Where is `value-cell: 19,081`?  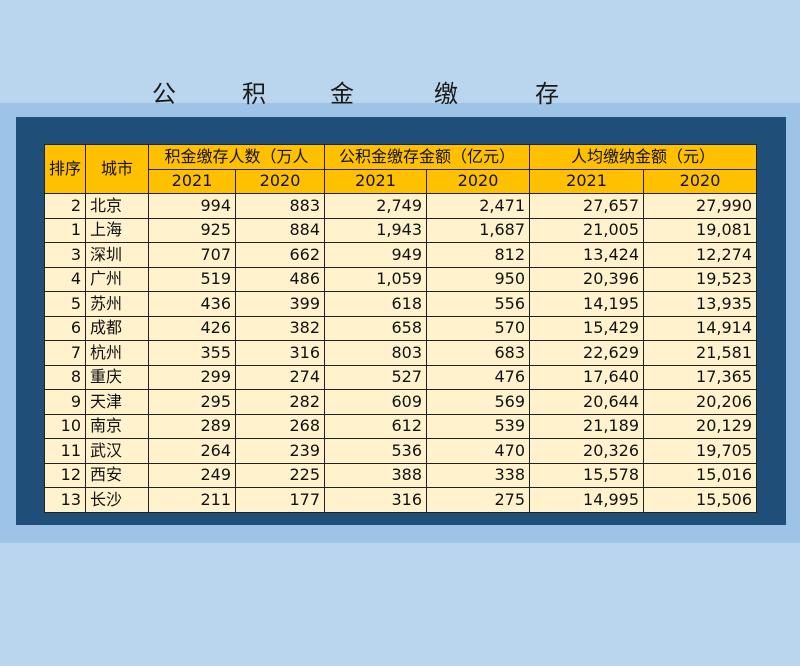
value-cell: 19,081 is located at coordinates (700, 230).